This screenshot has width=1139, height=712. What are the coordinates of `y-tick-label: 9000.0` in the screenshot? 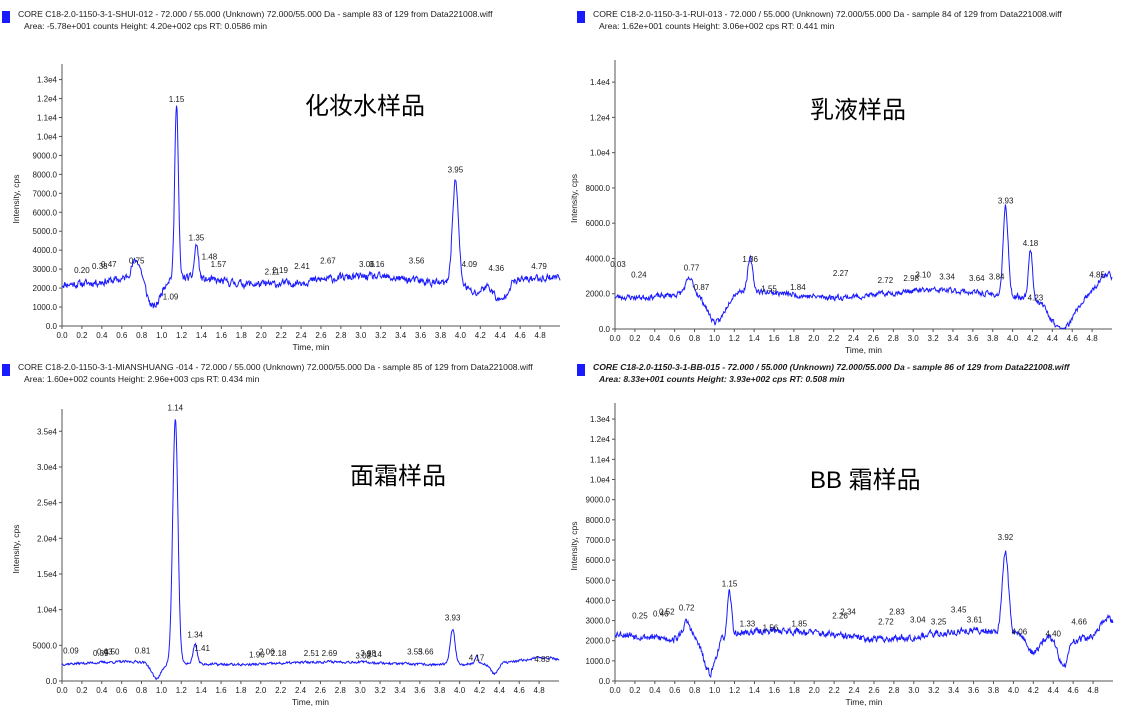 It's located at (45, 155).